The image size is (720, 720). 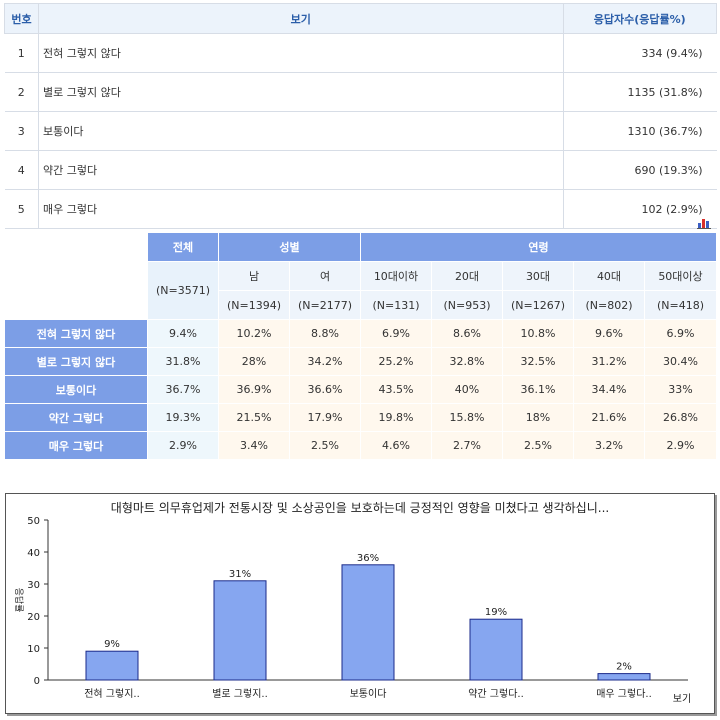 I want to click on cell-value: 2.9%, so click(x=680, y=445).